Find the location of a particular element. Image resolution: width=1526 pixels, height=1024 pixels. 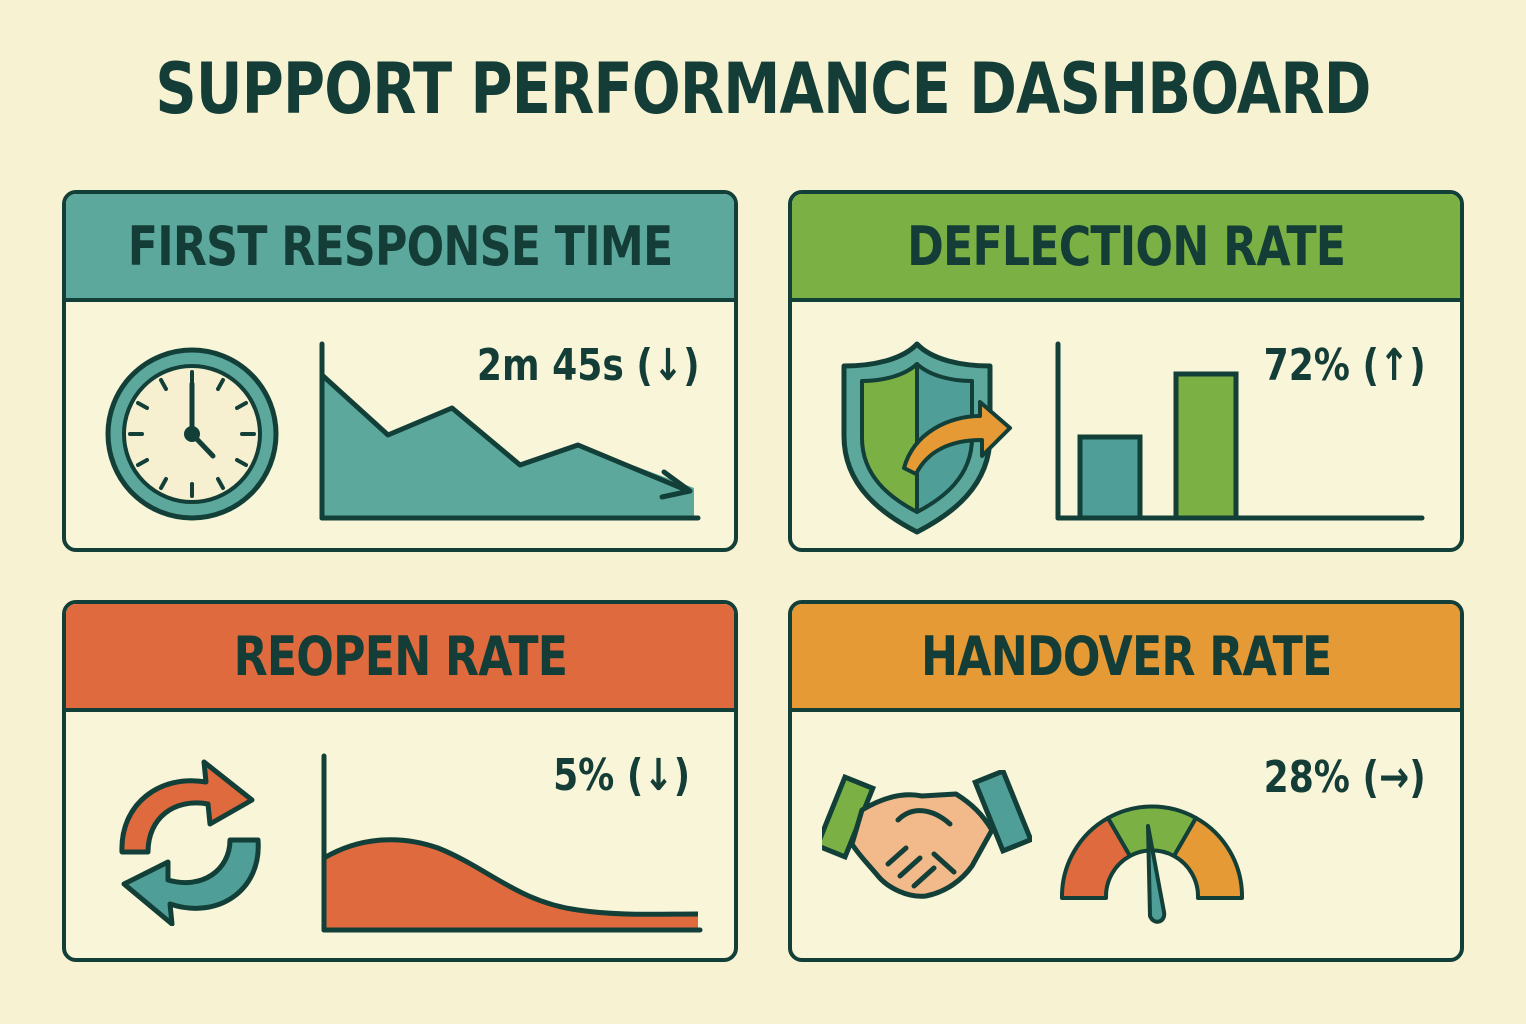

card-title: REOPEN RATE is located at coordinates (400, 656).